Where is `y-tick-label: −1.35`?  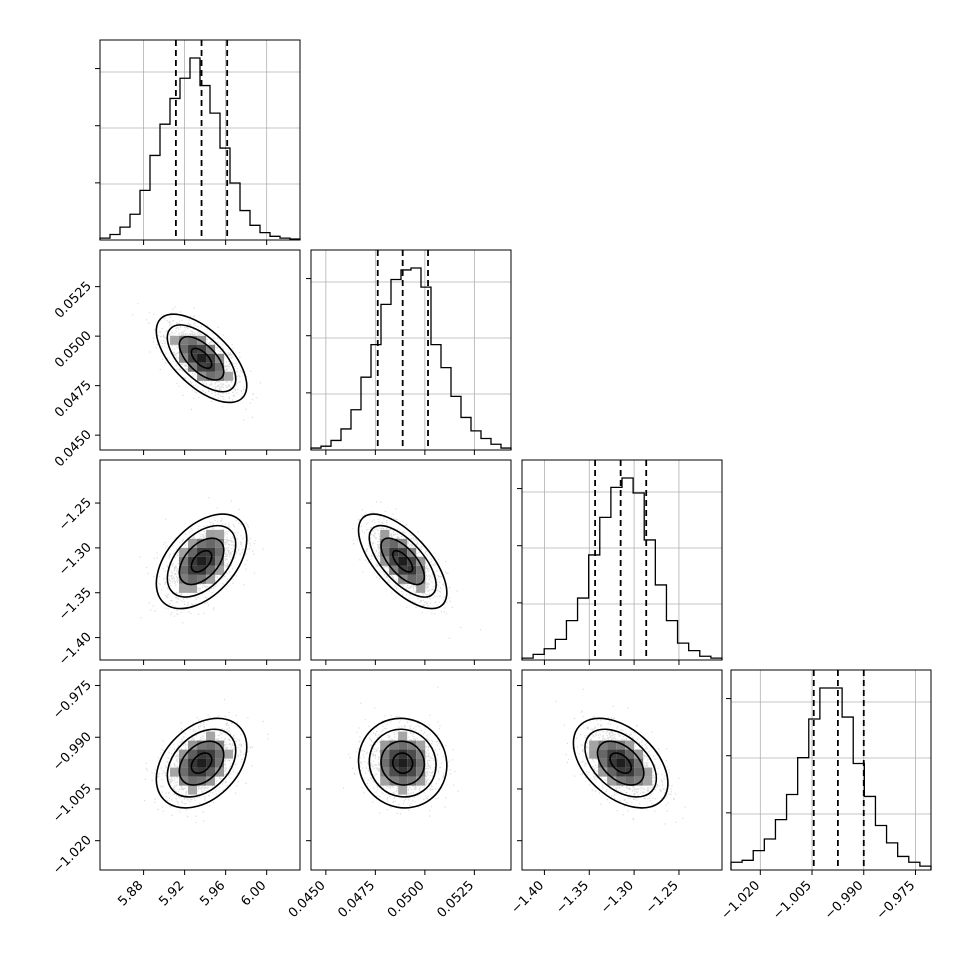
y-tick-label: −1.35 is located at coordinates (75, 604).